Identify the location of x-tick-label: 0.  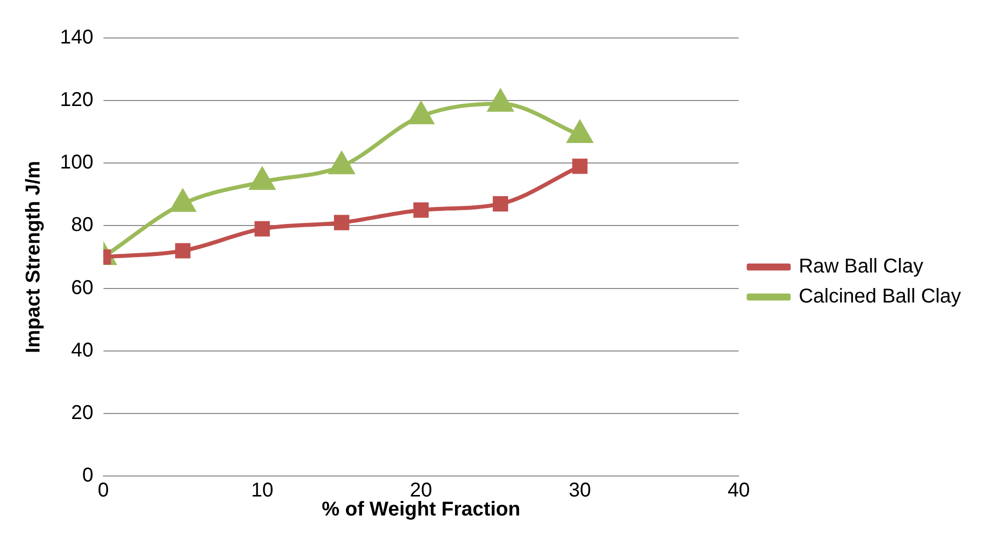
(103, 491).